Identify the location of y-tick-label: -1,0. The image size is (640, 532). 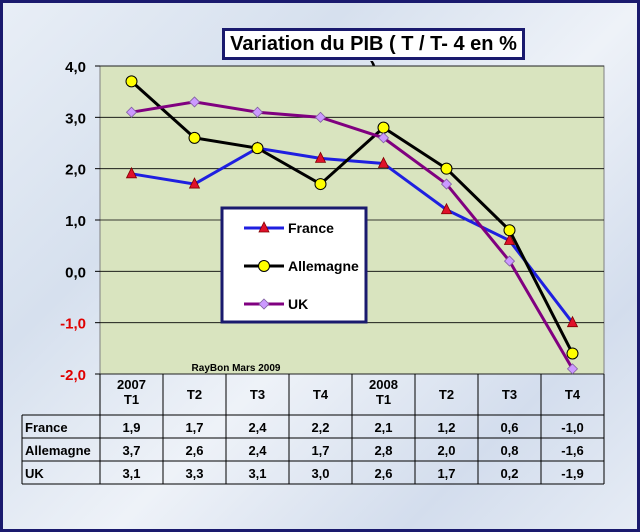
(73, 324).